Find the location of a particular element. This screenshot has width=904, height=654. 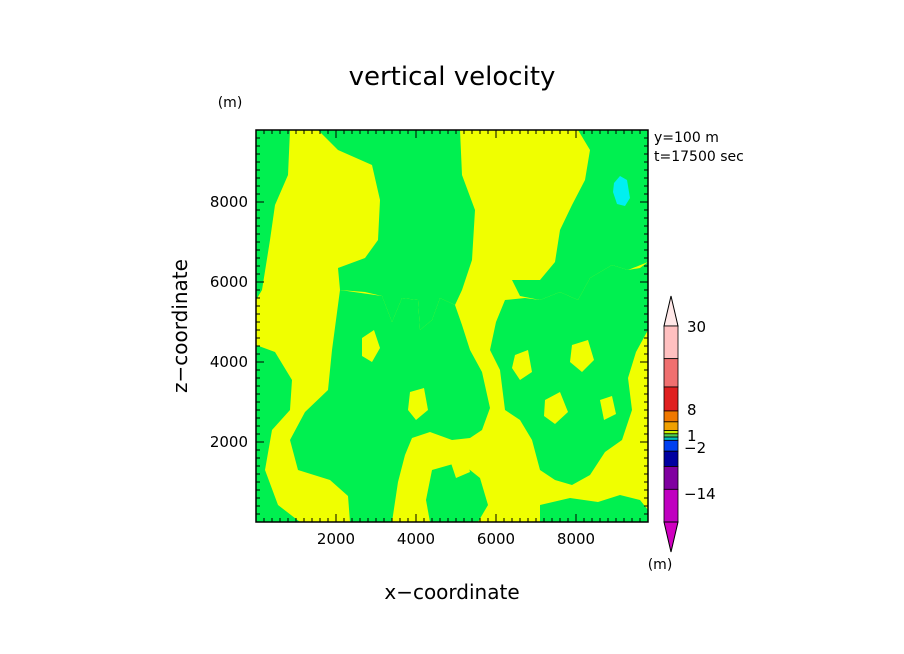

colorbar-max-arrow is located at coordinates (671, 311).